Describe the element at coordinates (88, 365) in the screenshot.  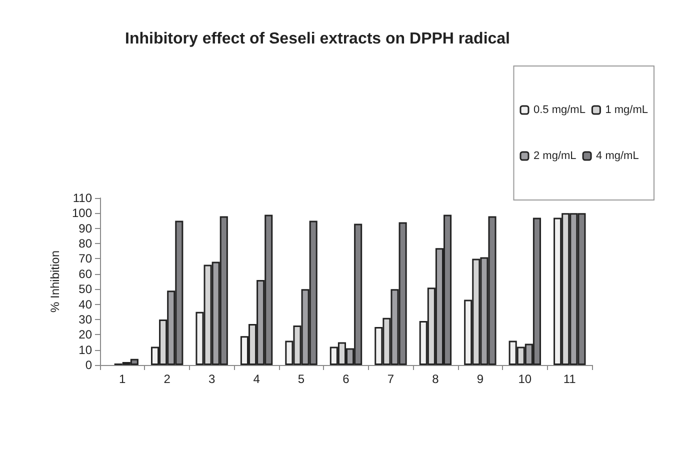
I see `y-tick-label: 0` at that location.